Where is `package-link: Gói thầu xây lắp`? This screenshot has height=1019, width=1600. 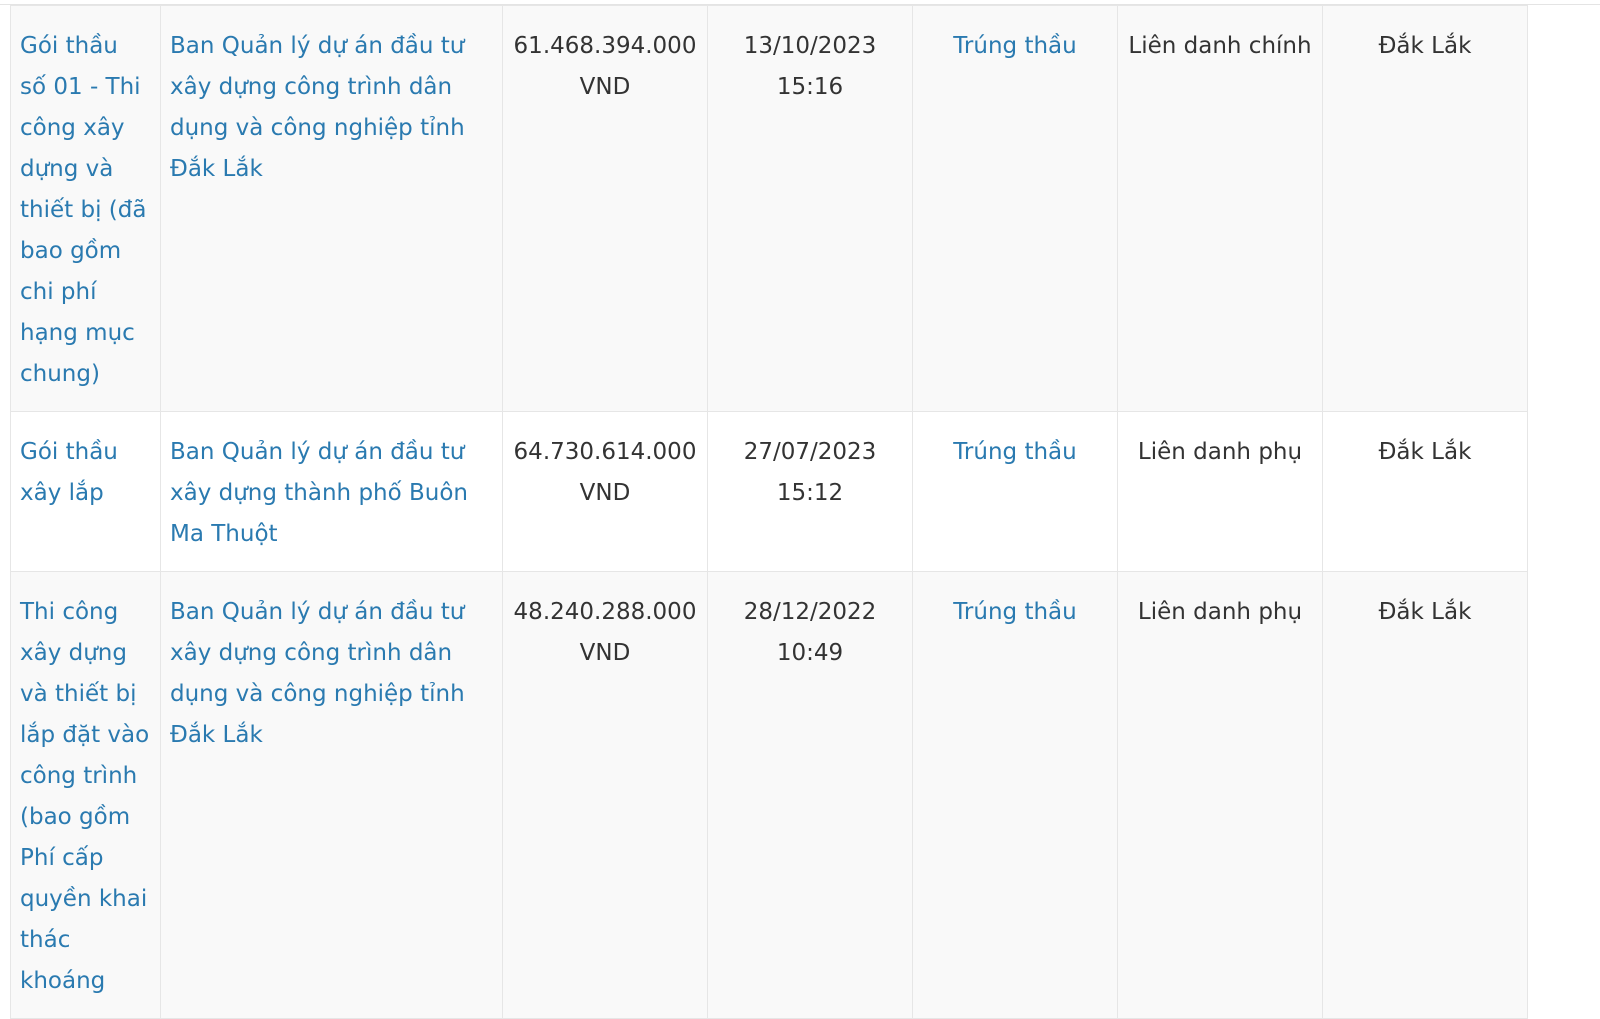
package-link: Gói thầu xây lắp is located at coordinates (69, 472).